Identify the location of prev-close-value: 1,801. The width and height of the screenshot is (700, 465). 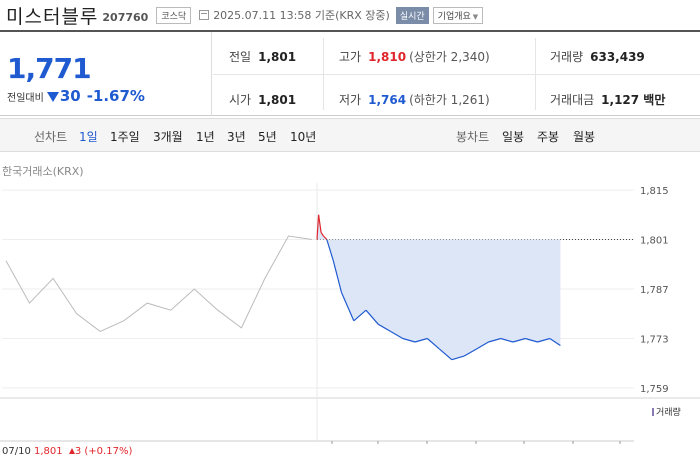
(277, 57).